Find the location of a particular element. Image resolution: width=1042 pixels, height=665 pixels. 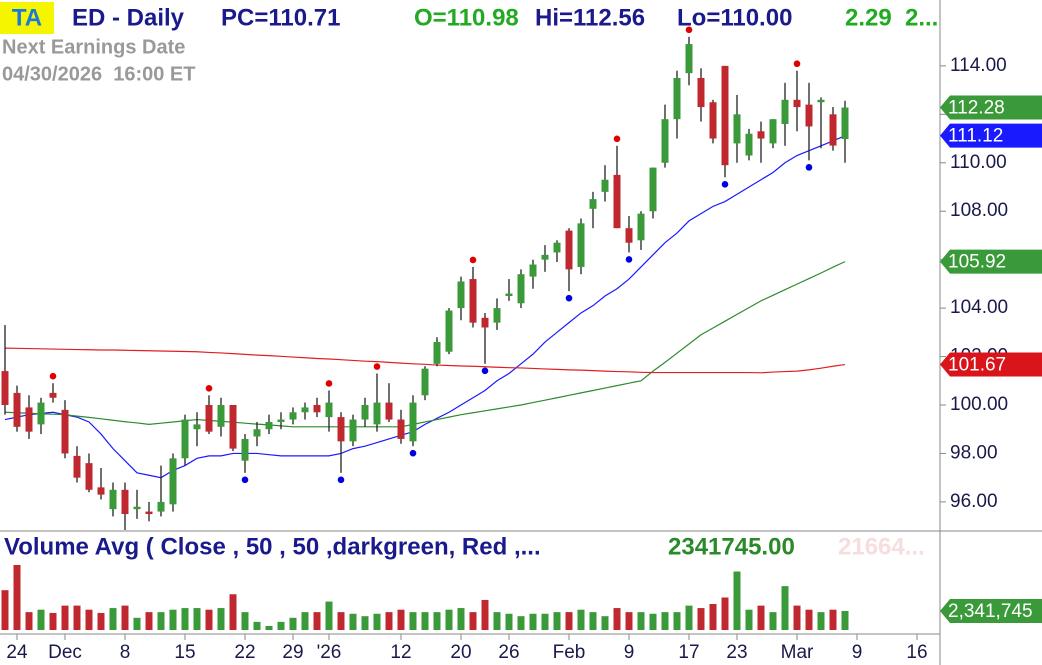

change: 2.29 is located at coordinates (868, 17).